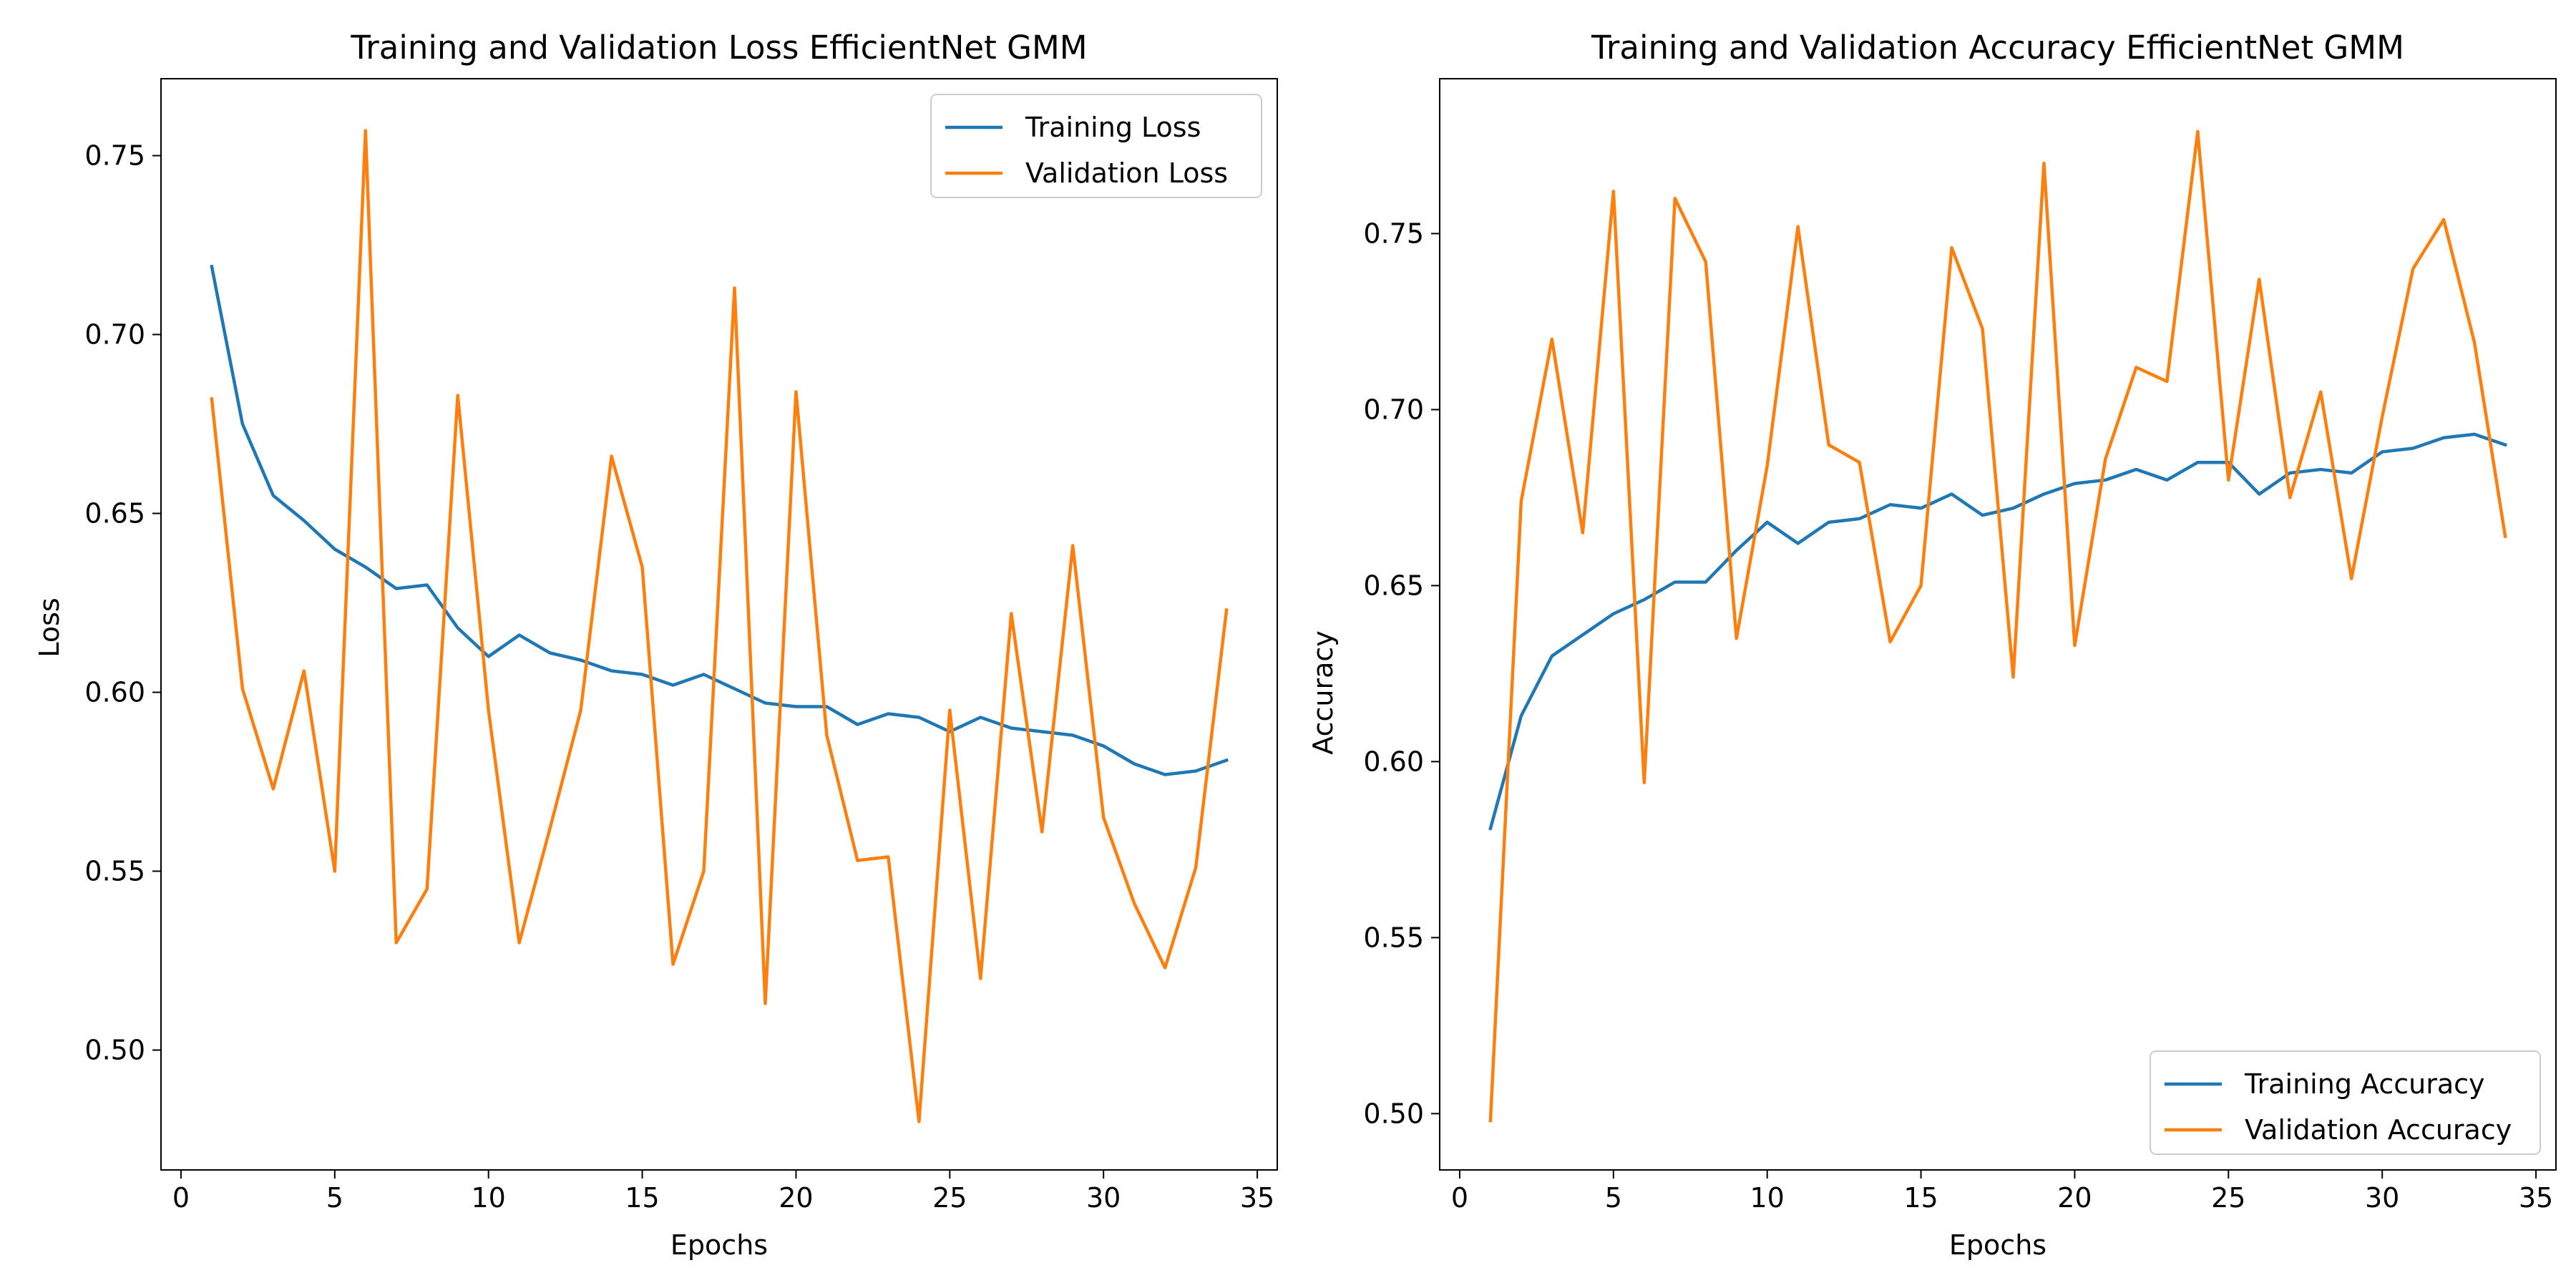 This screenshot has height=1288, width=2576. I want to click on loss-x-tick-label: 35, so click(1257, 1198).